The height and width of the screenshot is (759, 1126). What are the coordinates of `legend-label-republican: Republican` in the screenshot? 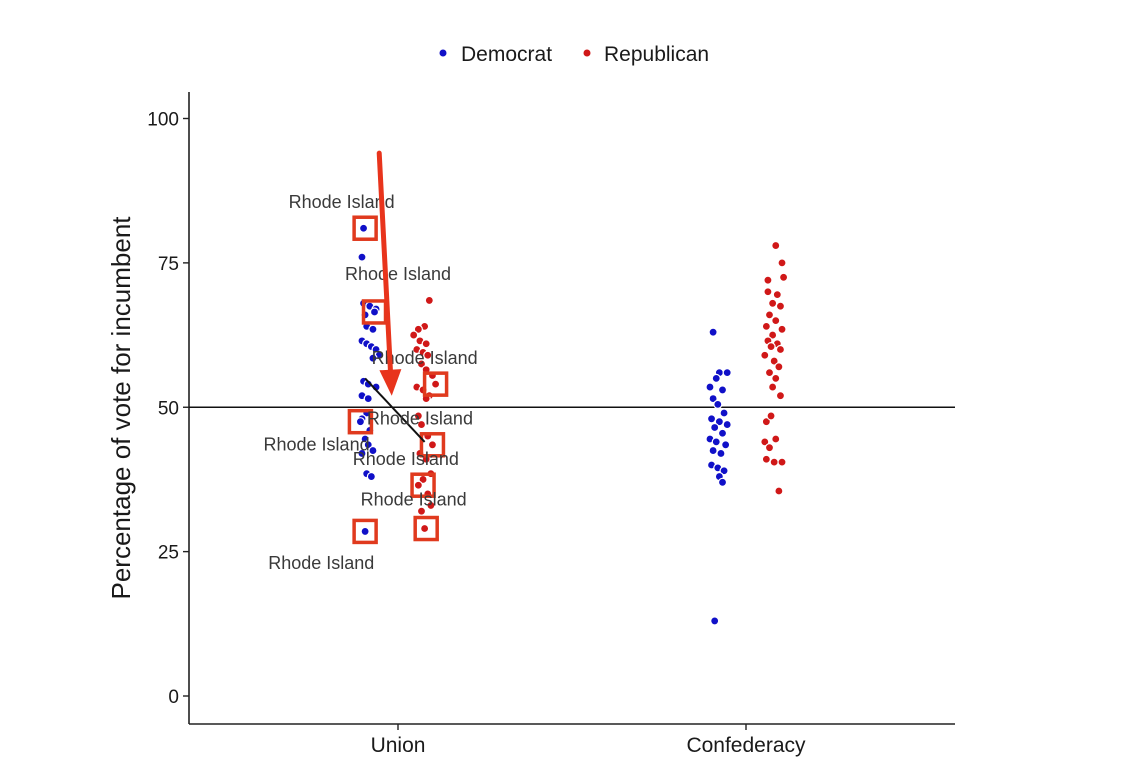 It's located at (656, 54).